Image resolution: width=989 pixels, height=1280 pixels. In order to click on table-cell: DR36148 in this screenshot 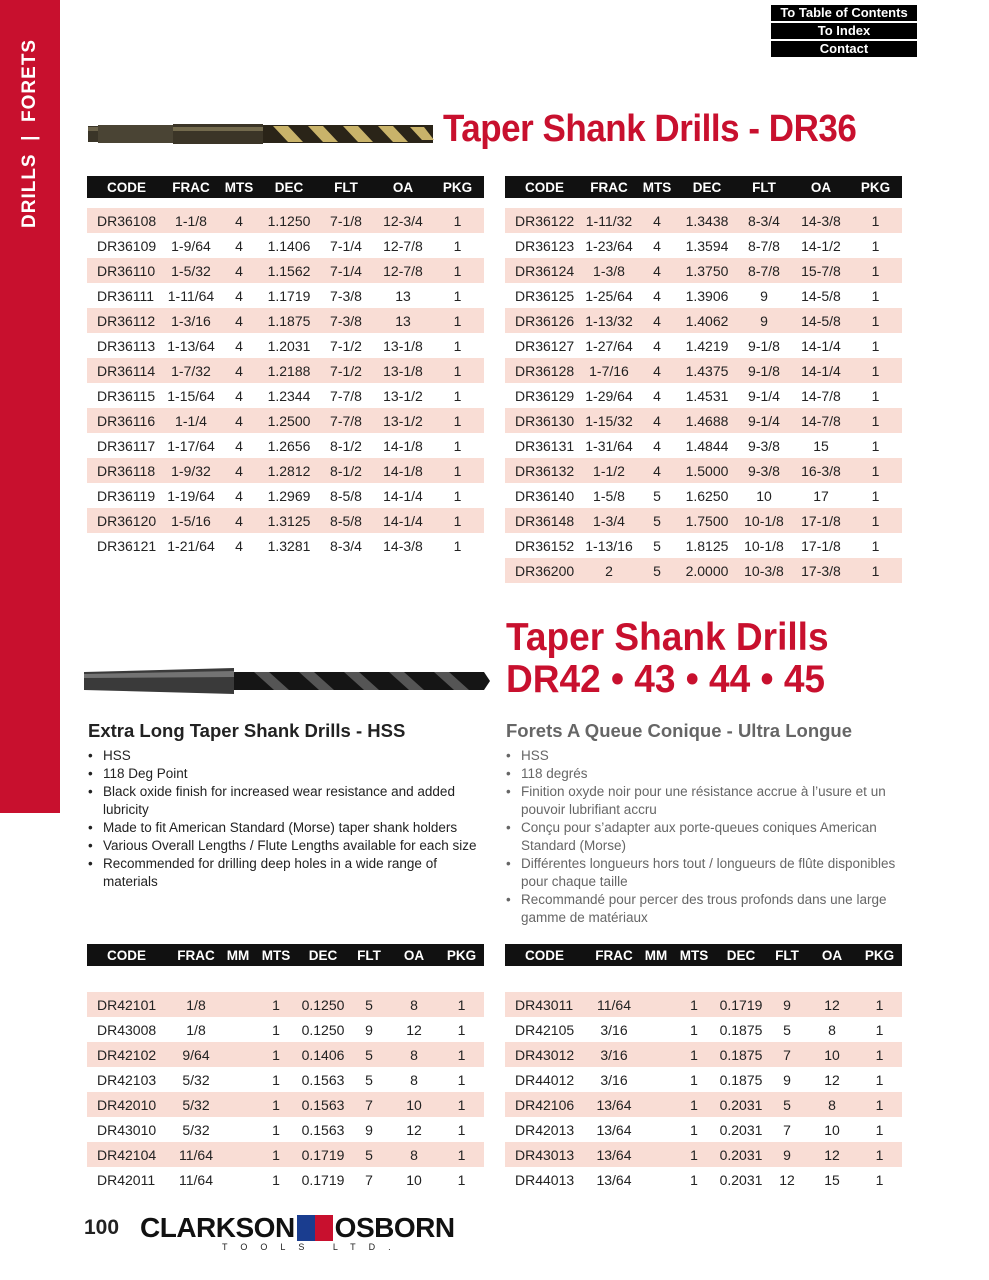, I will do `click(544, 520)`.